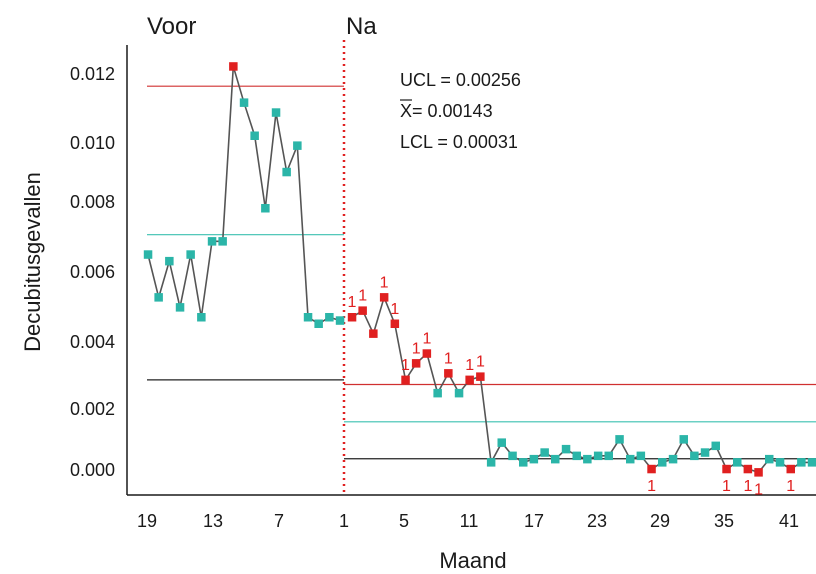  Describe the element at coordinates (660, 521) in the screenshot. I see `x-tick-label: 29` at that location.